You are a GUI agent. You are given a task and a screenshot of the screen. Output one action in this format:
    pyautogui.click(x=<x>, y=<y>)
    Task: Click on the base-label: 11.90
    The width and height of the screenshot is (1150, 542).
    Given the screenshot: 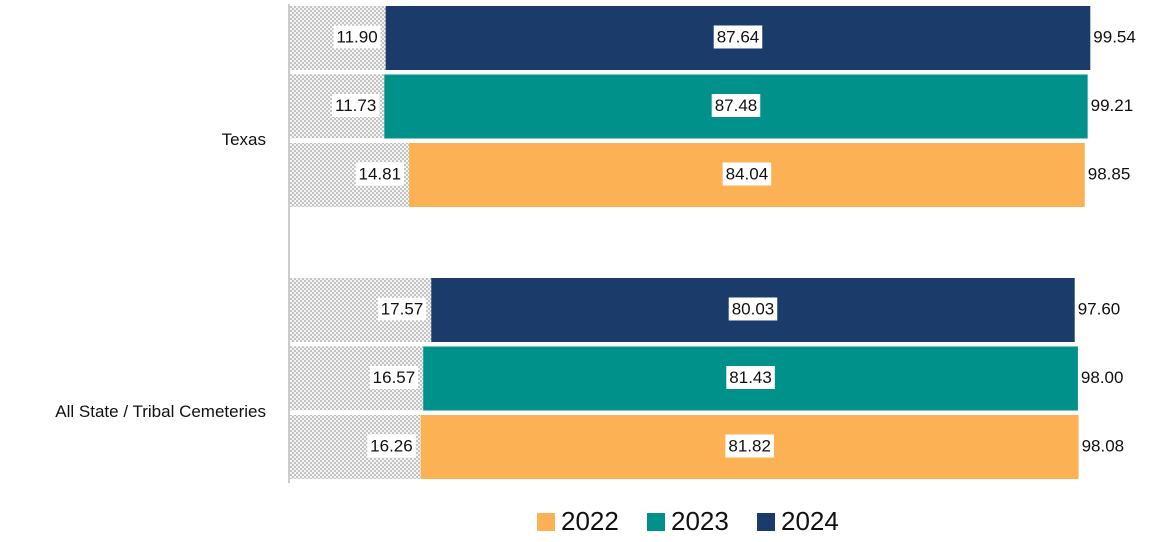 What is the action you would take?
    pyautogui.click(x=356, y=36)
    